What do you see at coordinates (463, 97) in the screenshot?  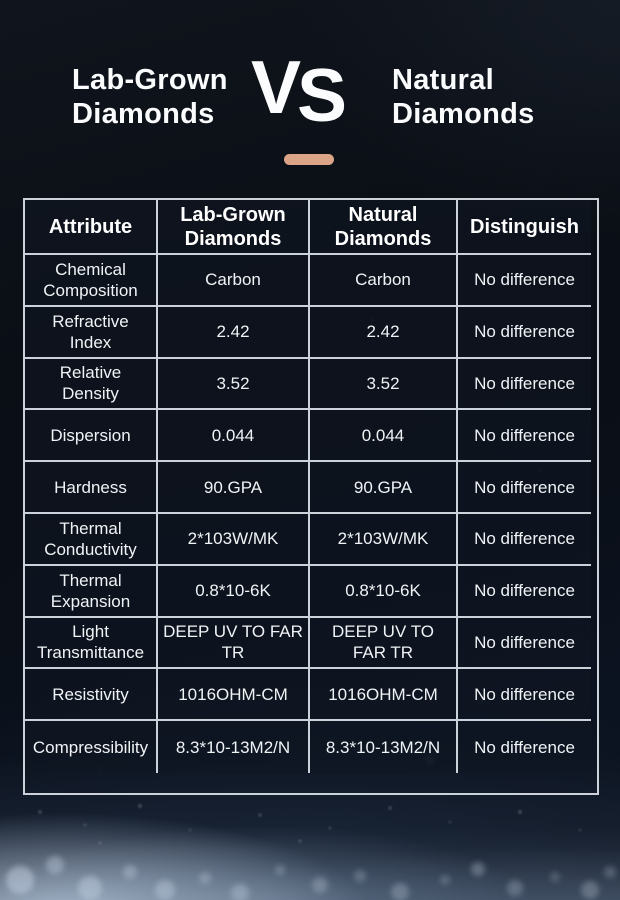 I see `right-title: Natural Diamonds` at bounding box center [463, 97].